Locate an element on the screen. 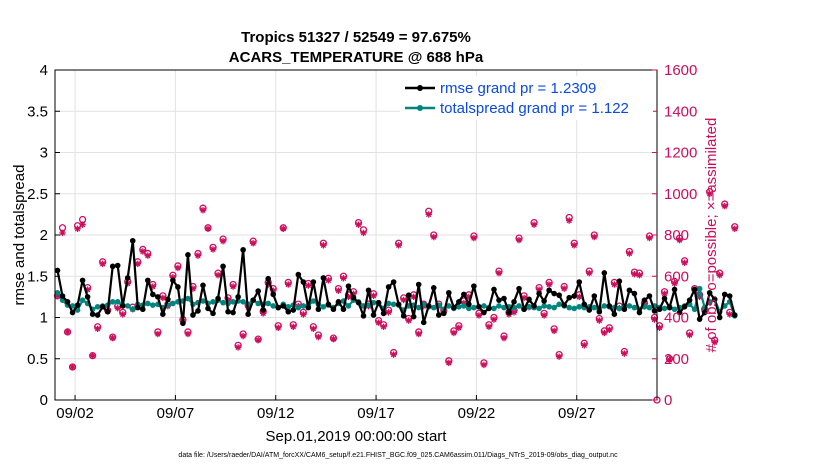 The image size is (830, 470). rmse-line is located at coordinates (396, 282).